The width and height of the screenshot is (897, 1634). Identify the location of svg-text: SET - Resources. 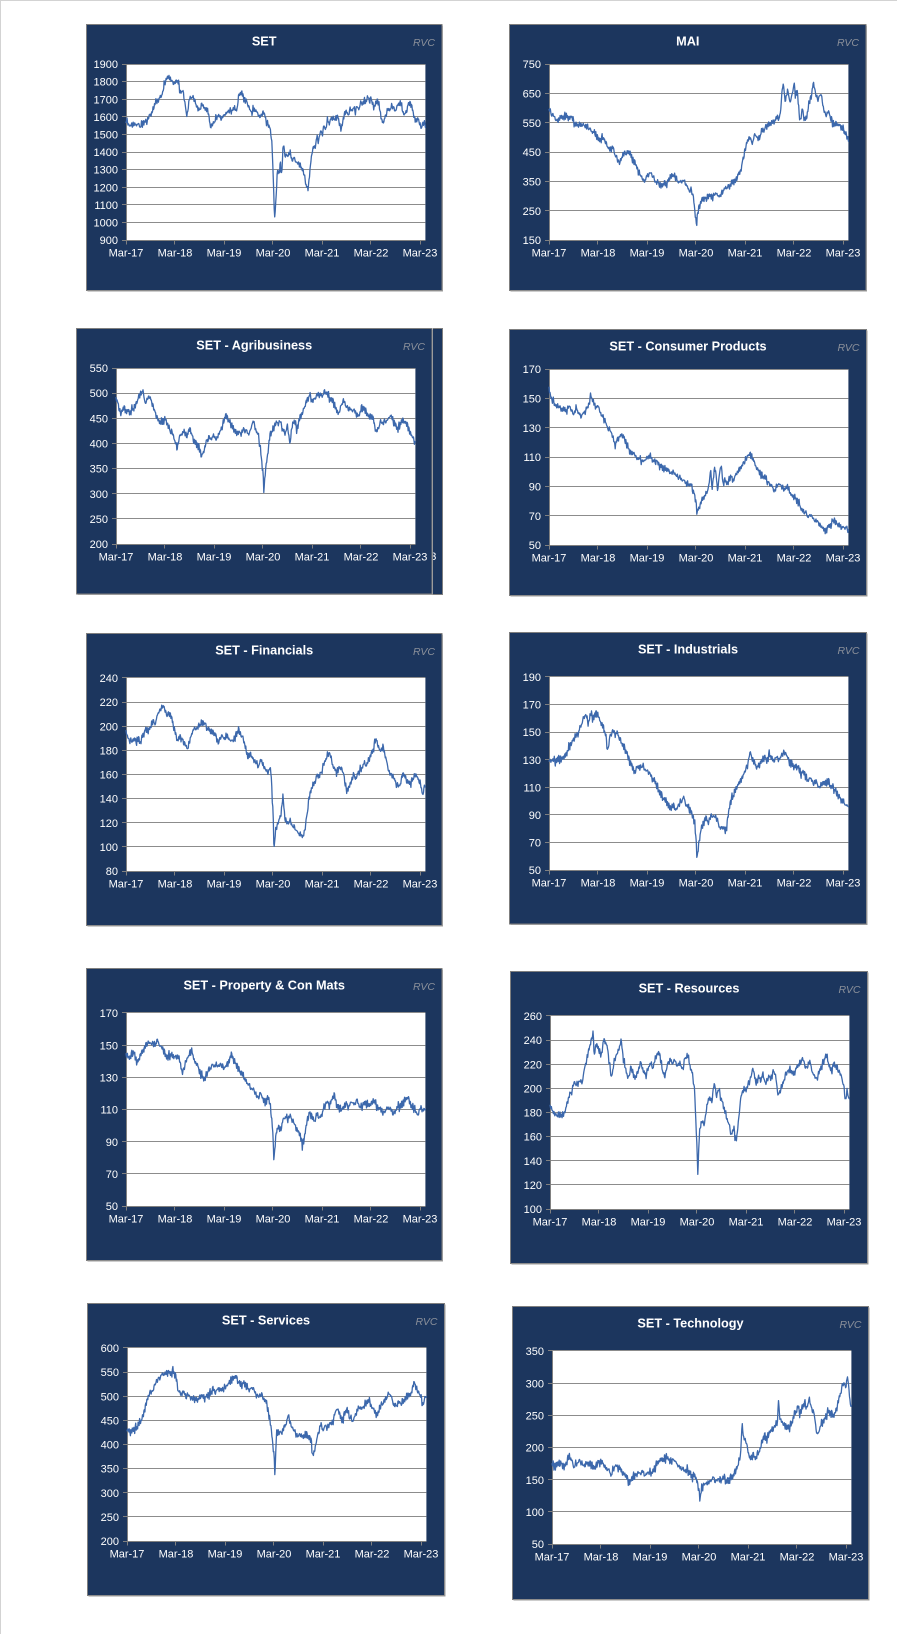
(689, 989).